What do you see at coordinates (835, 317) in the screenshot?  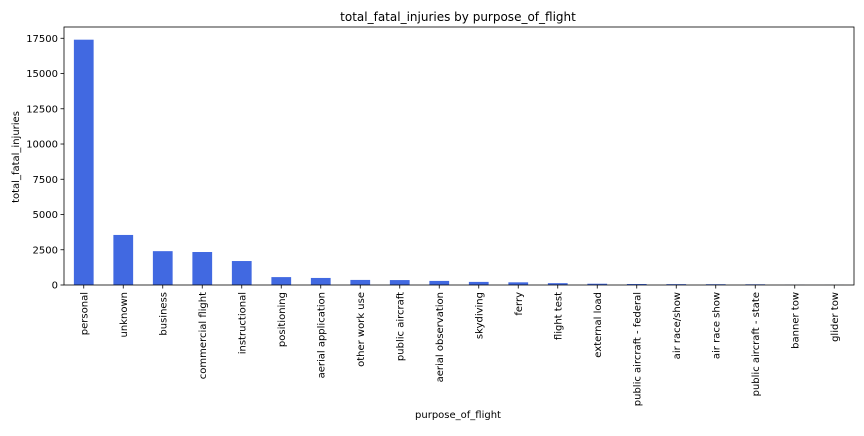 I see `x-tick-label-19: glider tow` at bounding box center [835, 317].